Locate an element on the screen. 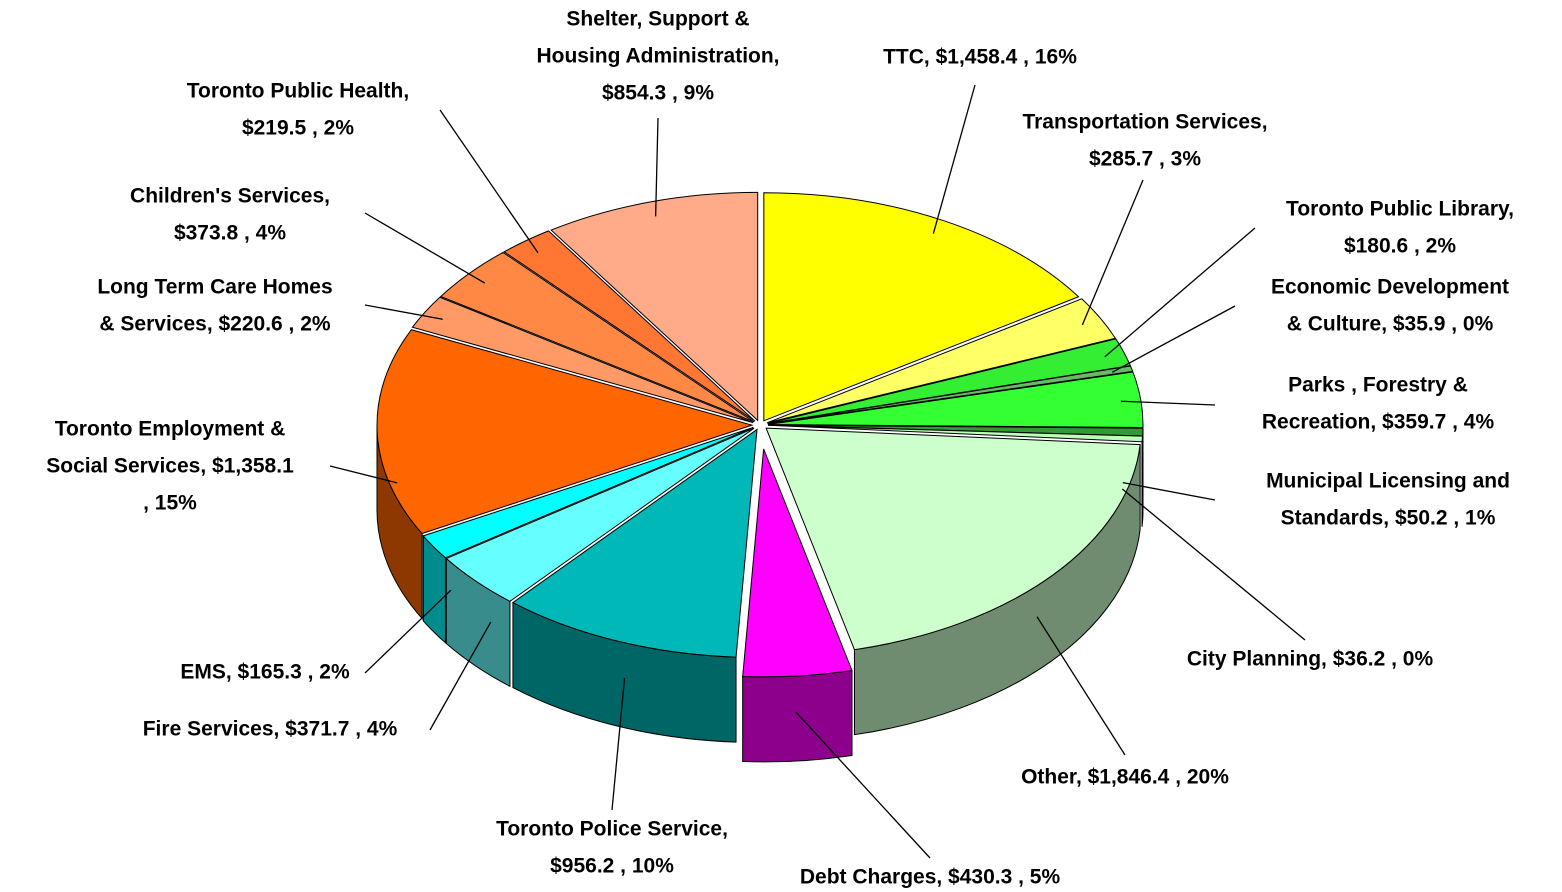  slice-label: Other, $1,846.4 , 20% is located at coordinates (1125, 777).